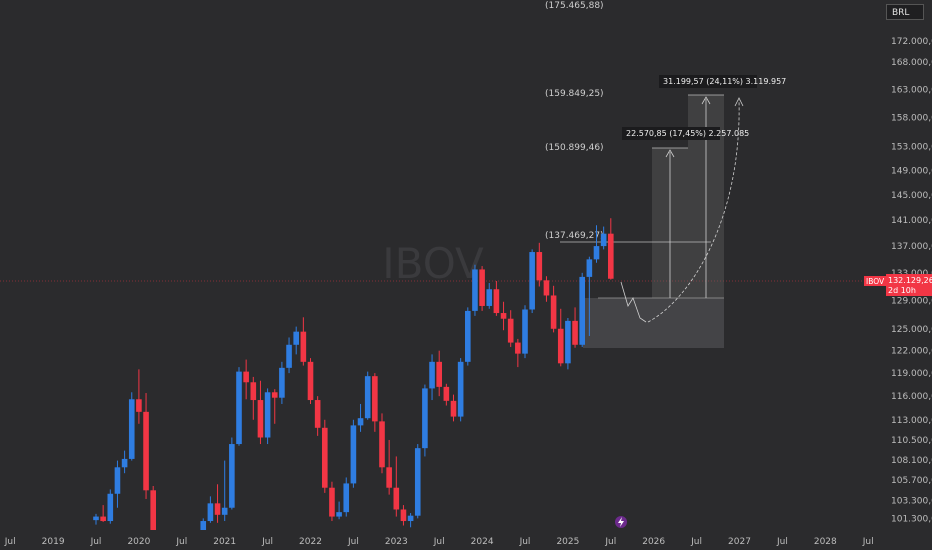 The height and width of the screenshot is (550, 932). What do you see at coordinates (911, 502) in the screenshot?
I see `y-tick-label: 103.300,00` at bounding box center [911, 502].